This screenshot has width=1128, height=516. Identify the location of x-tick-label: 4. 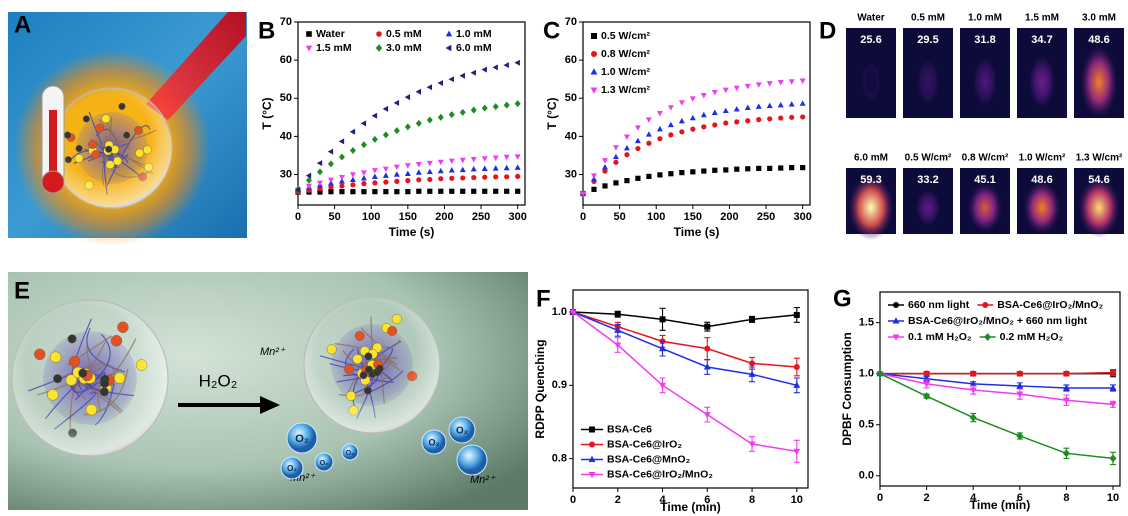
(973, 498).